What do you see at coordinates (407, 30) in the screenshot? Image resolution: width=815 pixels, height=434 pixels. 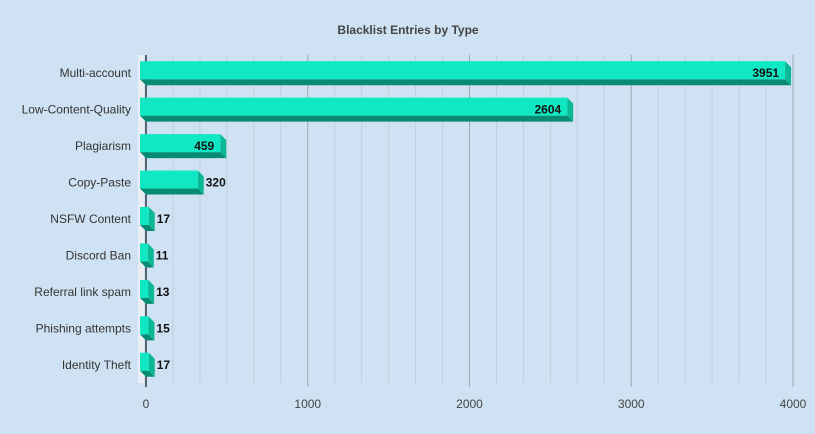 I see `chart-title: Blacklist Entries by Type` at bounding box center [407, 30].